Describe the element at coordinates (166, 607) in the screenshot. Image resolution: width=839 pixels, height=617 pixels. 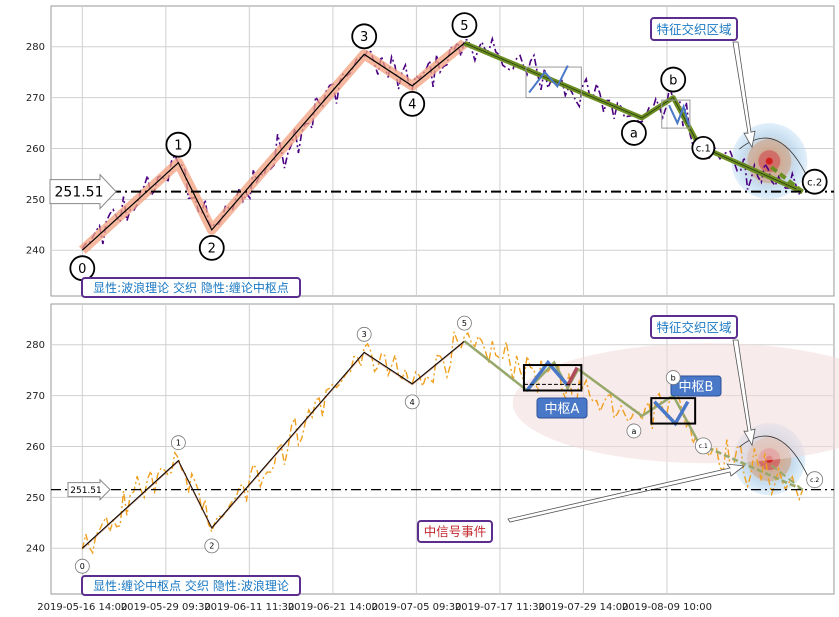
I see `x-tick-label: 2019-05-29 09:30` at that location.